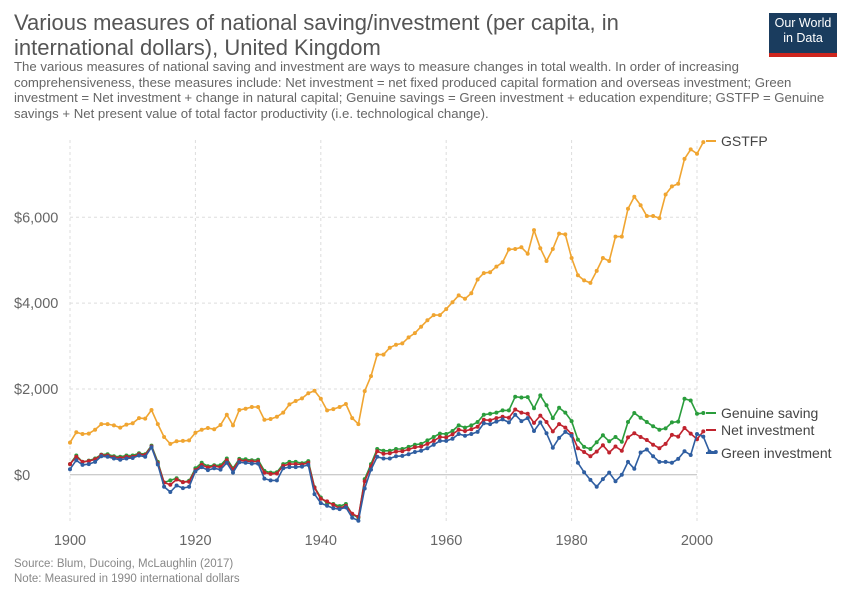 This screenshot has height=600, width=850. Describe the element at coordinates (321, 541) in the screenshot. I see `x-tick-label: 1940` at that location.